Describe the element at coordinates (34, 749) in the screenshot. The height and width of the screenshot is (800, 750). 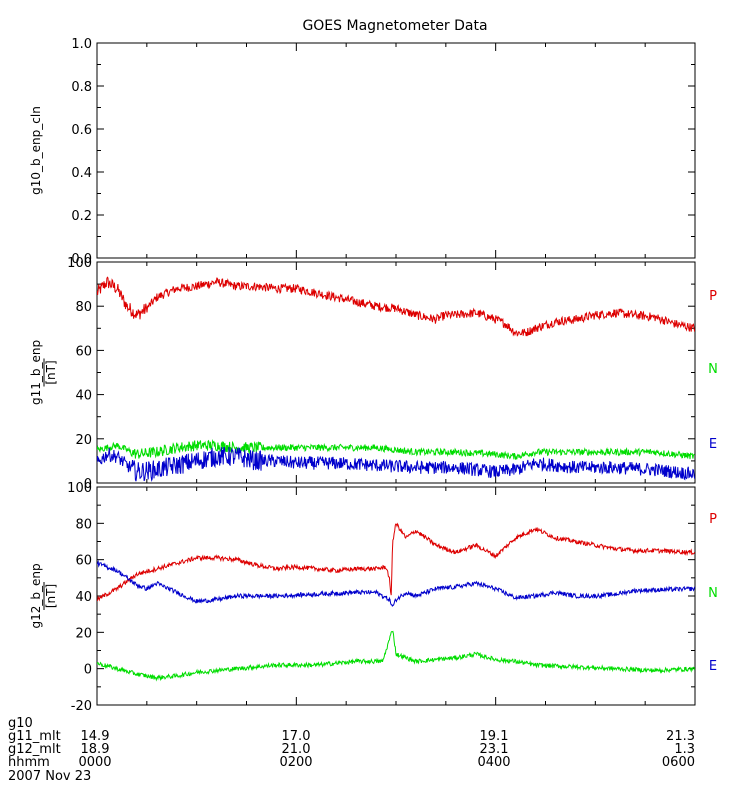
I see `footer-row-label: g12_mlt` at that location.